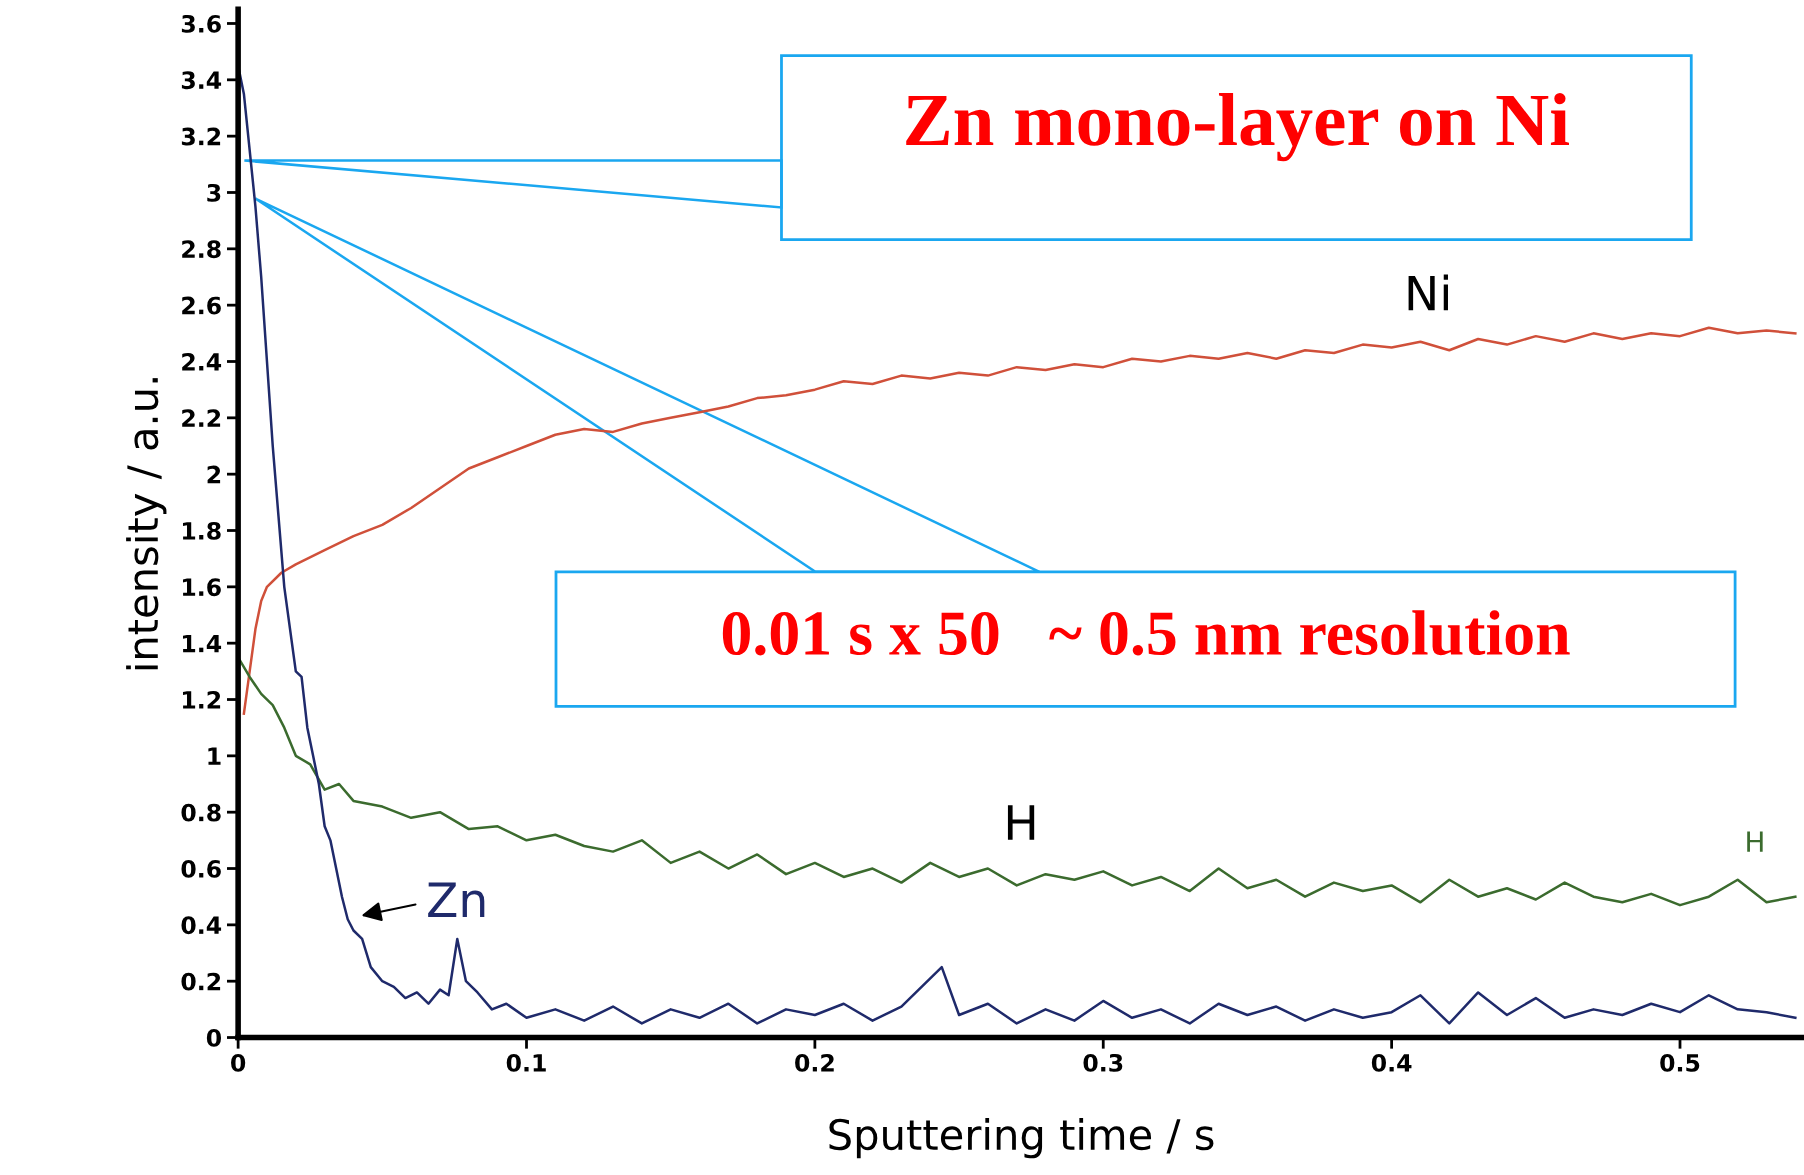  I want to click on y-tick-label: 3.6, so click(201, 23).